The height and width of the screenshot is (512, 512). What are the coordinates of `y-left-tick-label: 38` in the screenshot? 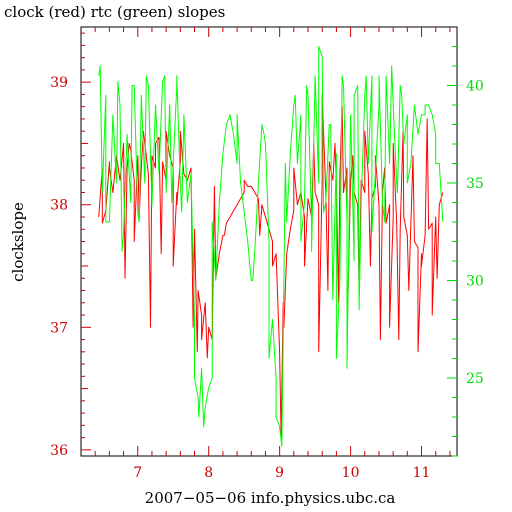 It's located at (59, 206).